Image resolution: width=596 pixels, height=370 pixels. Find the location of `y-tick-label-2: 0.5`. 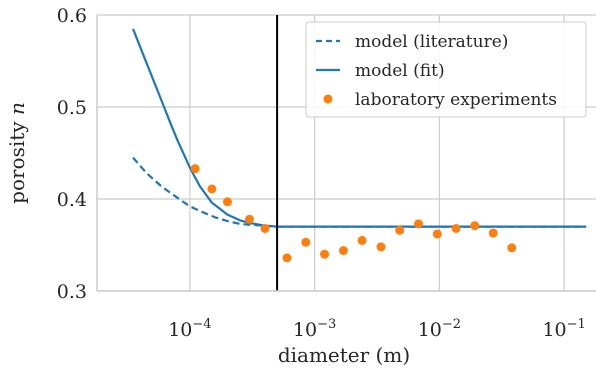

y-tick-label-2: 0.5 is located at coordinates (72, 108).